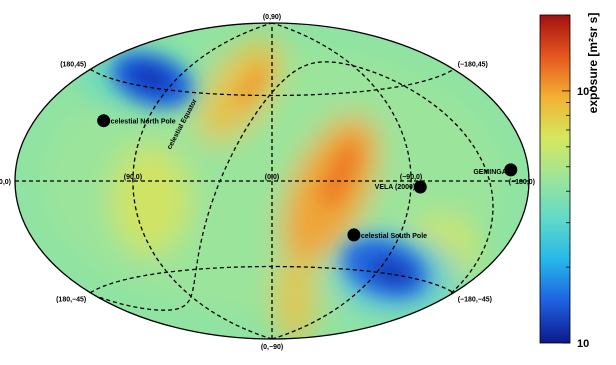 The height and width of the screenshot is (365, 616). What do you see at coordinates (577, 182) in the screenshot?
I see `colorbar-ticks: 10 10²` at bounding box center [577, 182].